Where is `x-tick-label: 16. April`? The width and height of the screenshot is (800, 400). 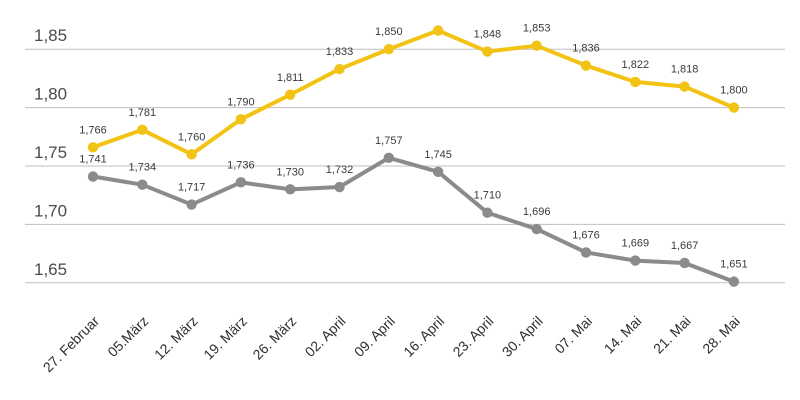
x-tick-label: 16. April is located at coordinates (423, 336).